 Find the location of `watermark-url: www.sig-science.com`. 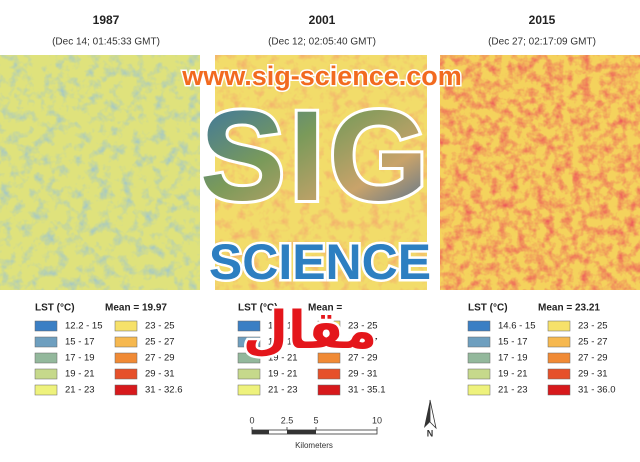

watermark-url: www.sig-science.com is located at coordinates (321, 76).